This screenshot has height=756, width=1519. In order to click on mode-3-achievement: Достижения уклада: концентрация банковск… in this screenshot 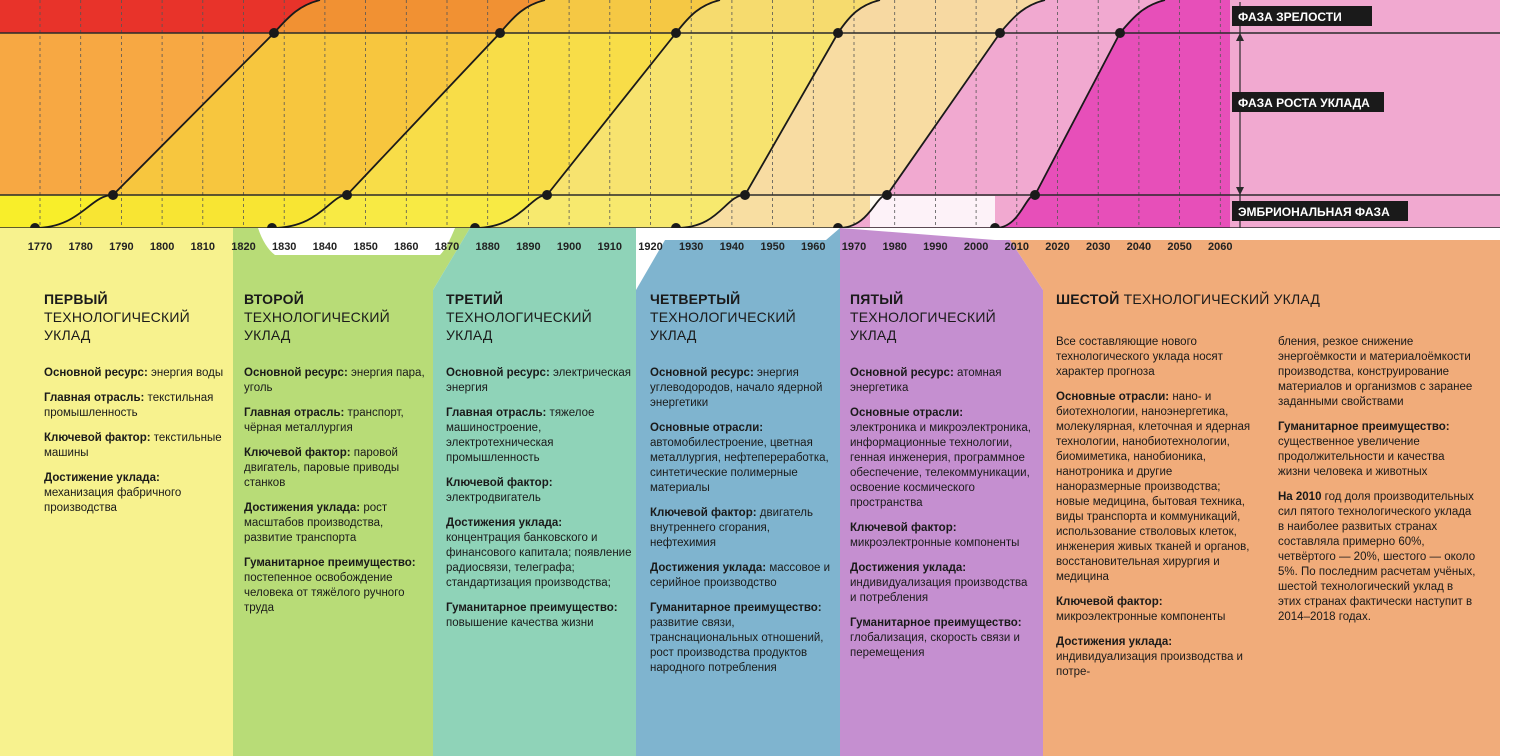, I will do `click(539, 553)`.